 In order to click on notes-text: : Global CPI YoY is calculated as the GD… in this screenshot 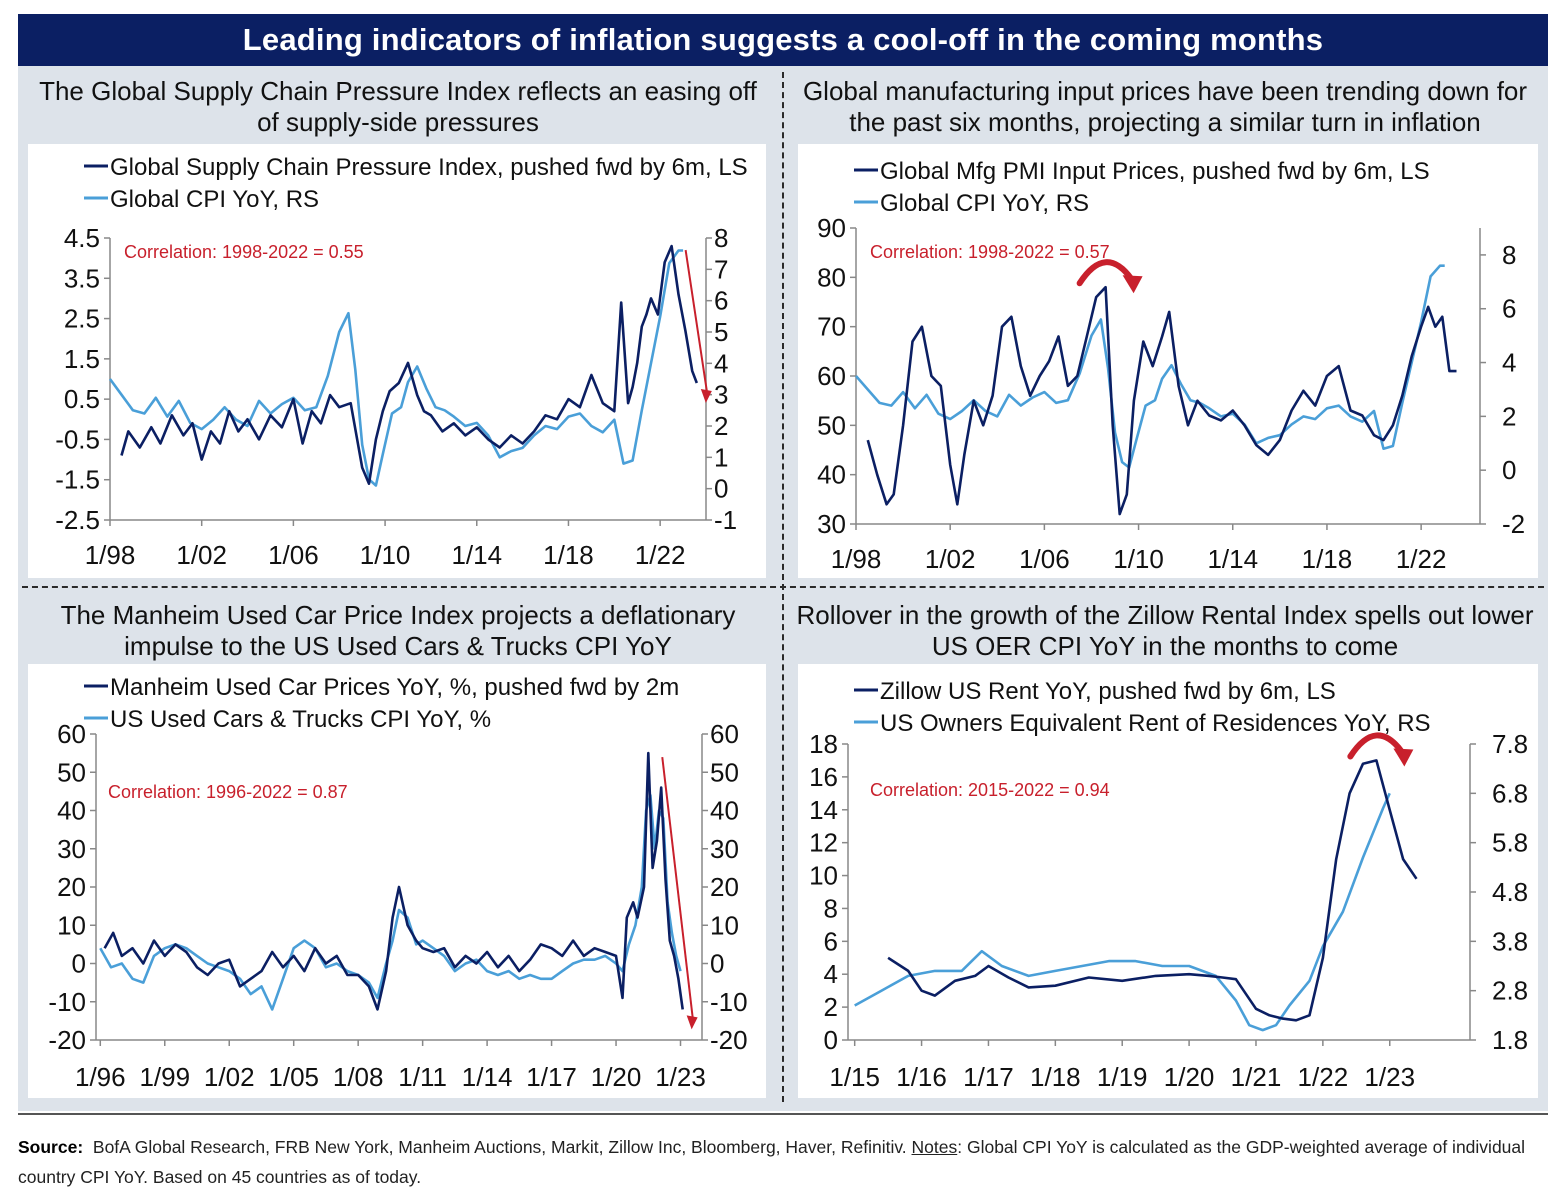, I will do `click(772, 1162)`.